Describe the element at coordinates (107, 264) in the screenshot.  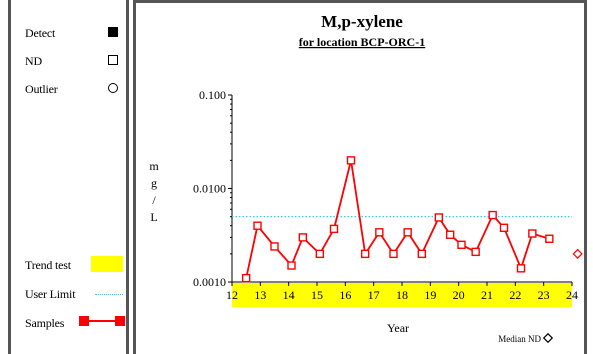
I see `trend-test-swatch` at that location.